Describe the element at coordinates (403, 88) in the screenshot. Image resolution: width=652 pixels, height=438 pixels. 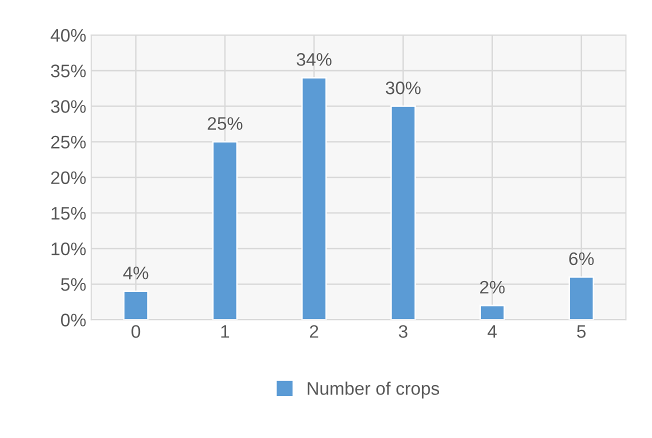
I see `data-label: 30%` at that location.